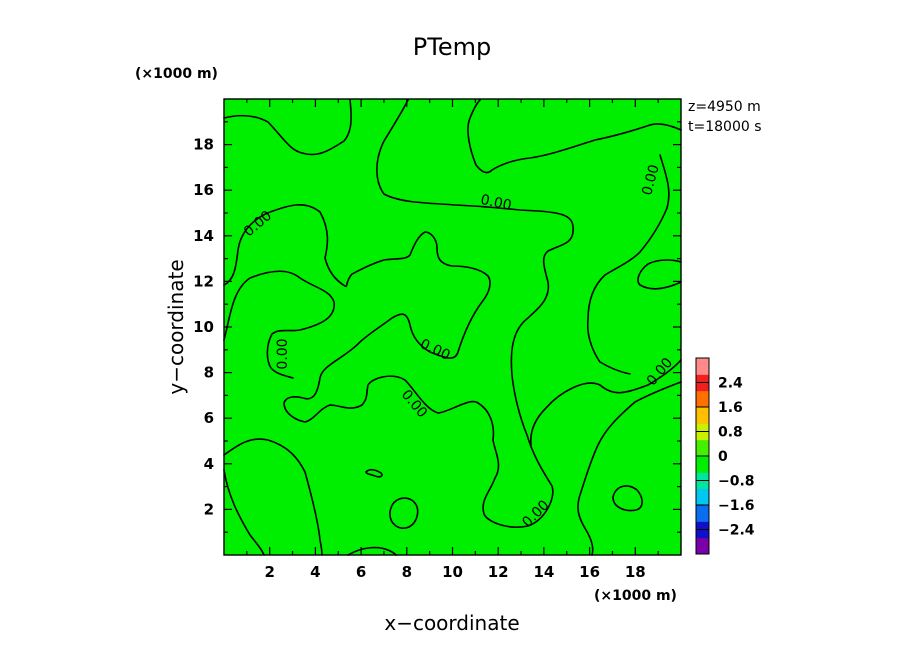 The image size is (904, 654). What do you see at coordinates (724, 107) in the screenshot?
I see `annotation-height: z=4950 m` at bounding box center [724, 107].